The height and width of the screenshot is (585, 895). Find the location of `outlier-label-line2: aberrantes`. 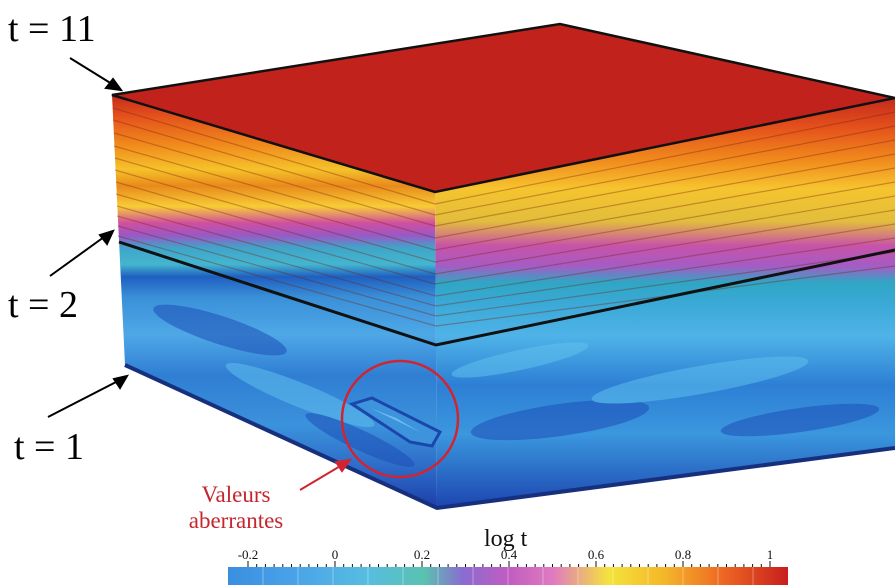

outlier-label-line2: aberrantes is located at coordinates (236, 521).